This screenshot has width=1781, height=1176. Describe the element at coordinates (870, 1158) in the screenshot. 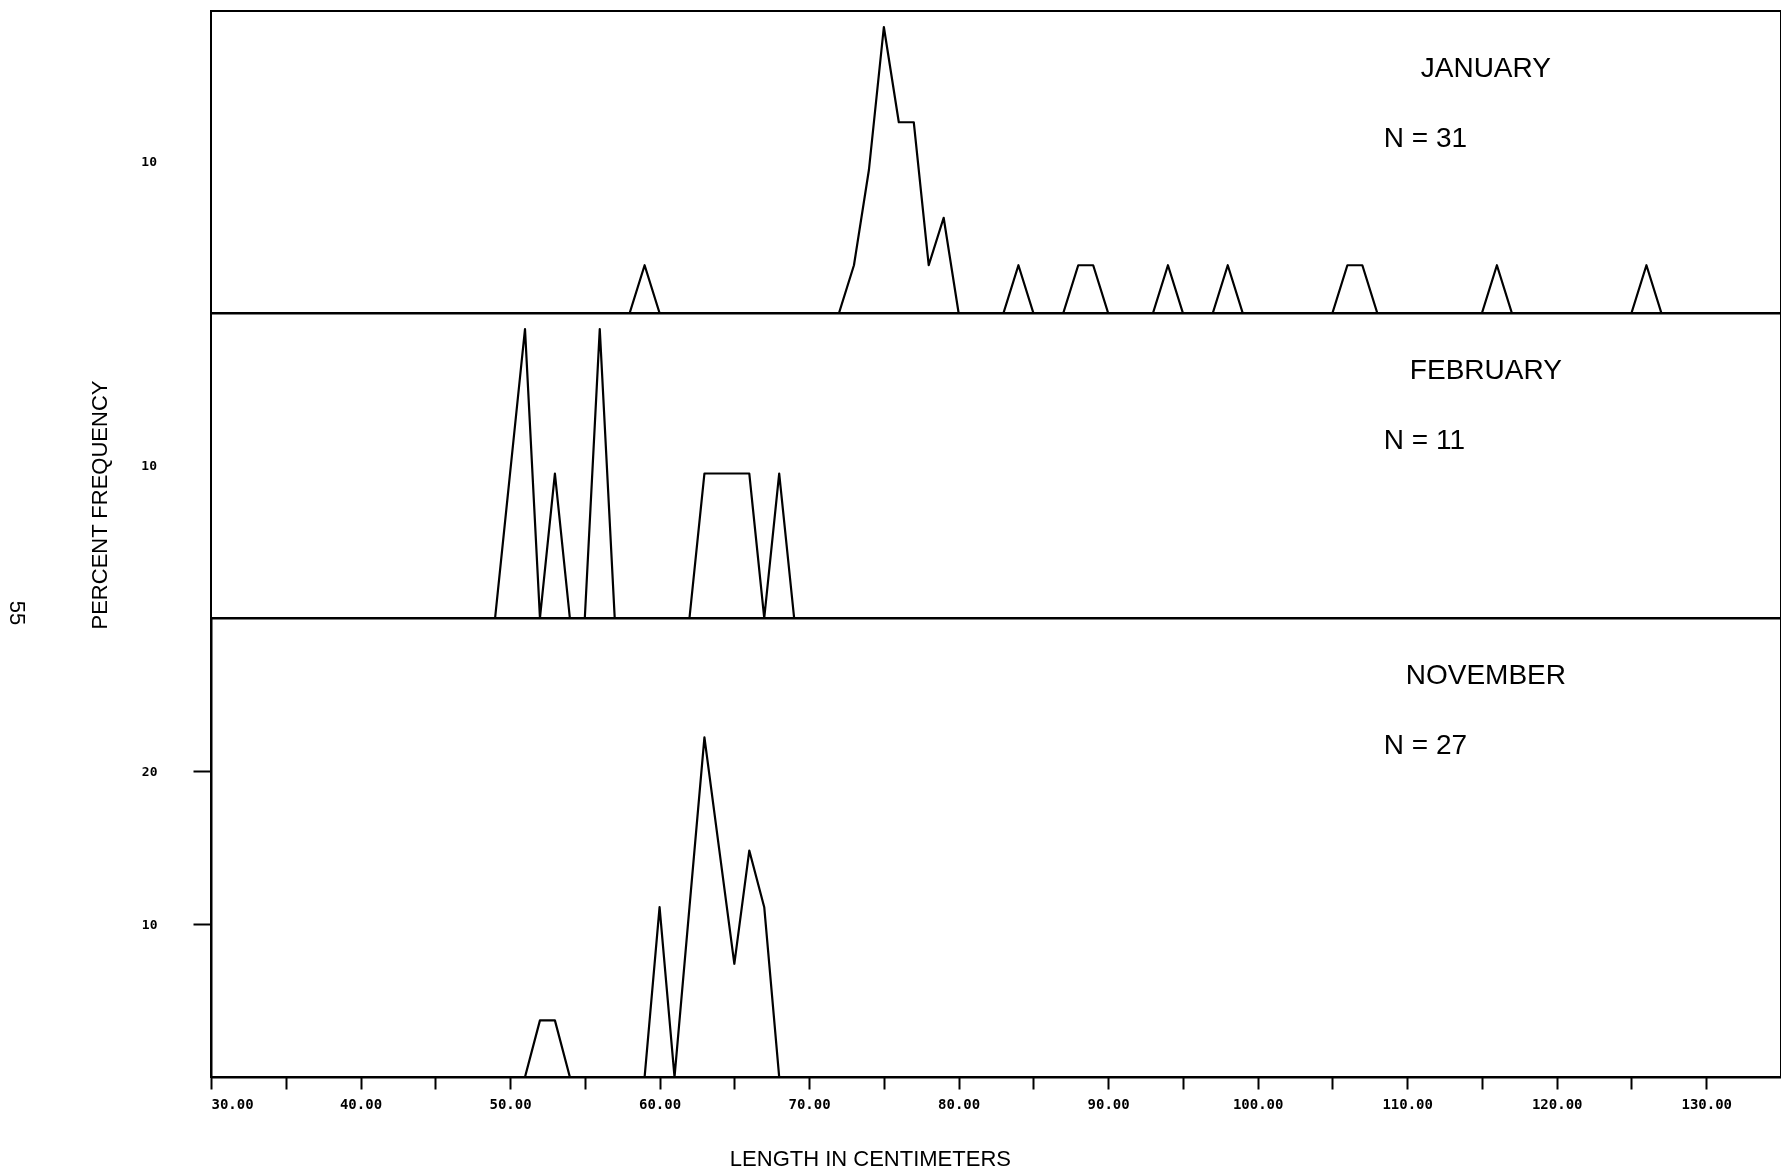

I see `x-axis-title: LENGTH IN CENTIMETERS` at that location.